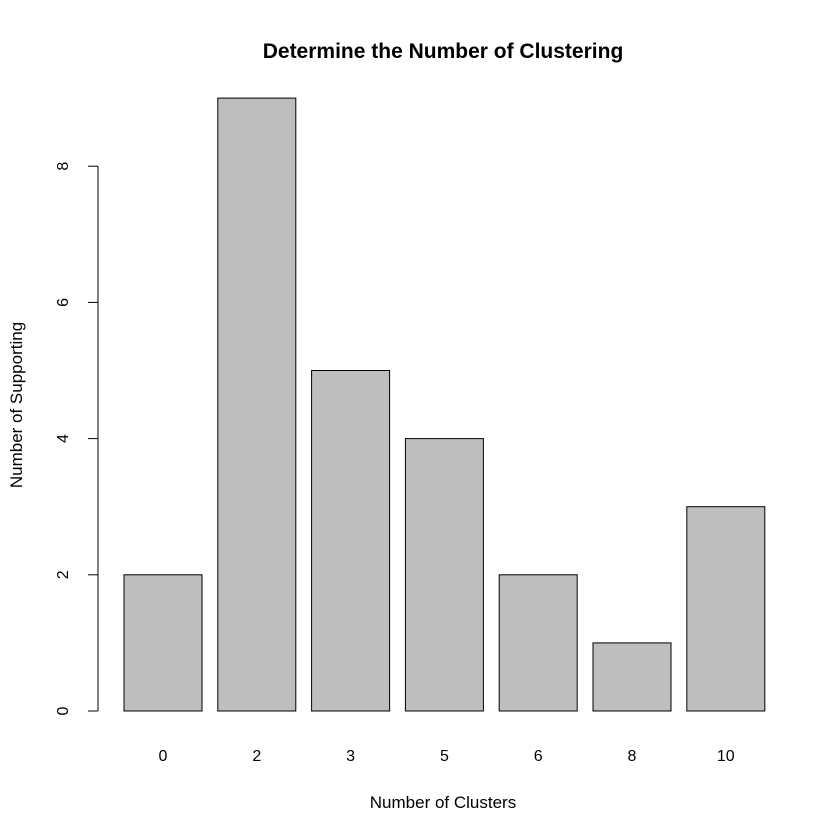  Describe the element at coordinates (726, 756) in the screenshot. I see `x-tick-label: 10` at that location.